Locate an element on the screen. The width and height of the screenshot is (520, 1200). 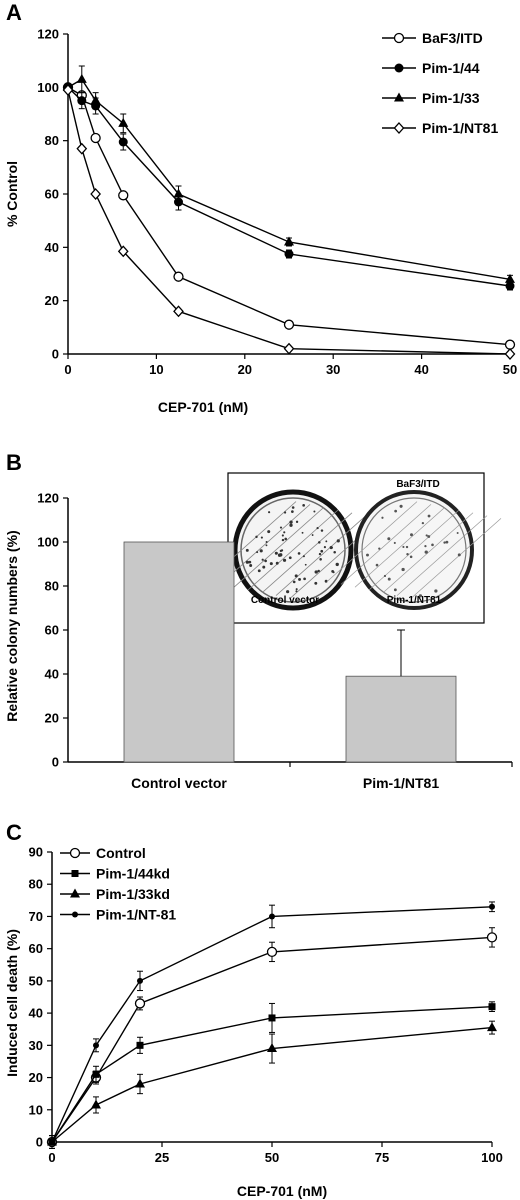
chart-a-x-tick-label: 40 is located at coordinates (421, 369).